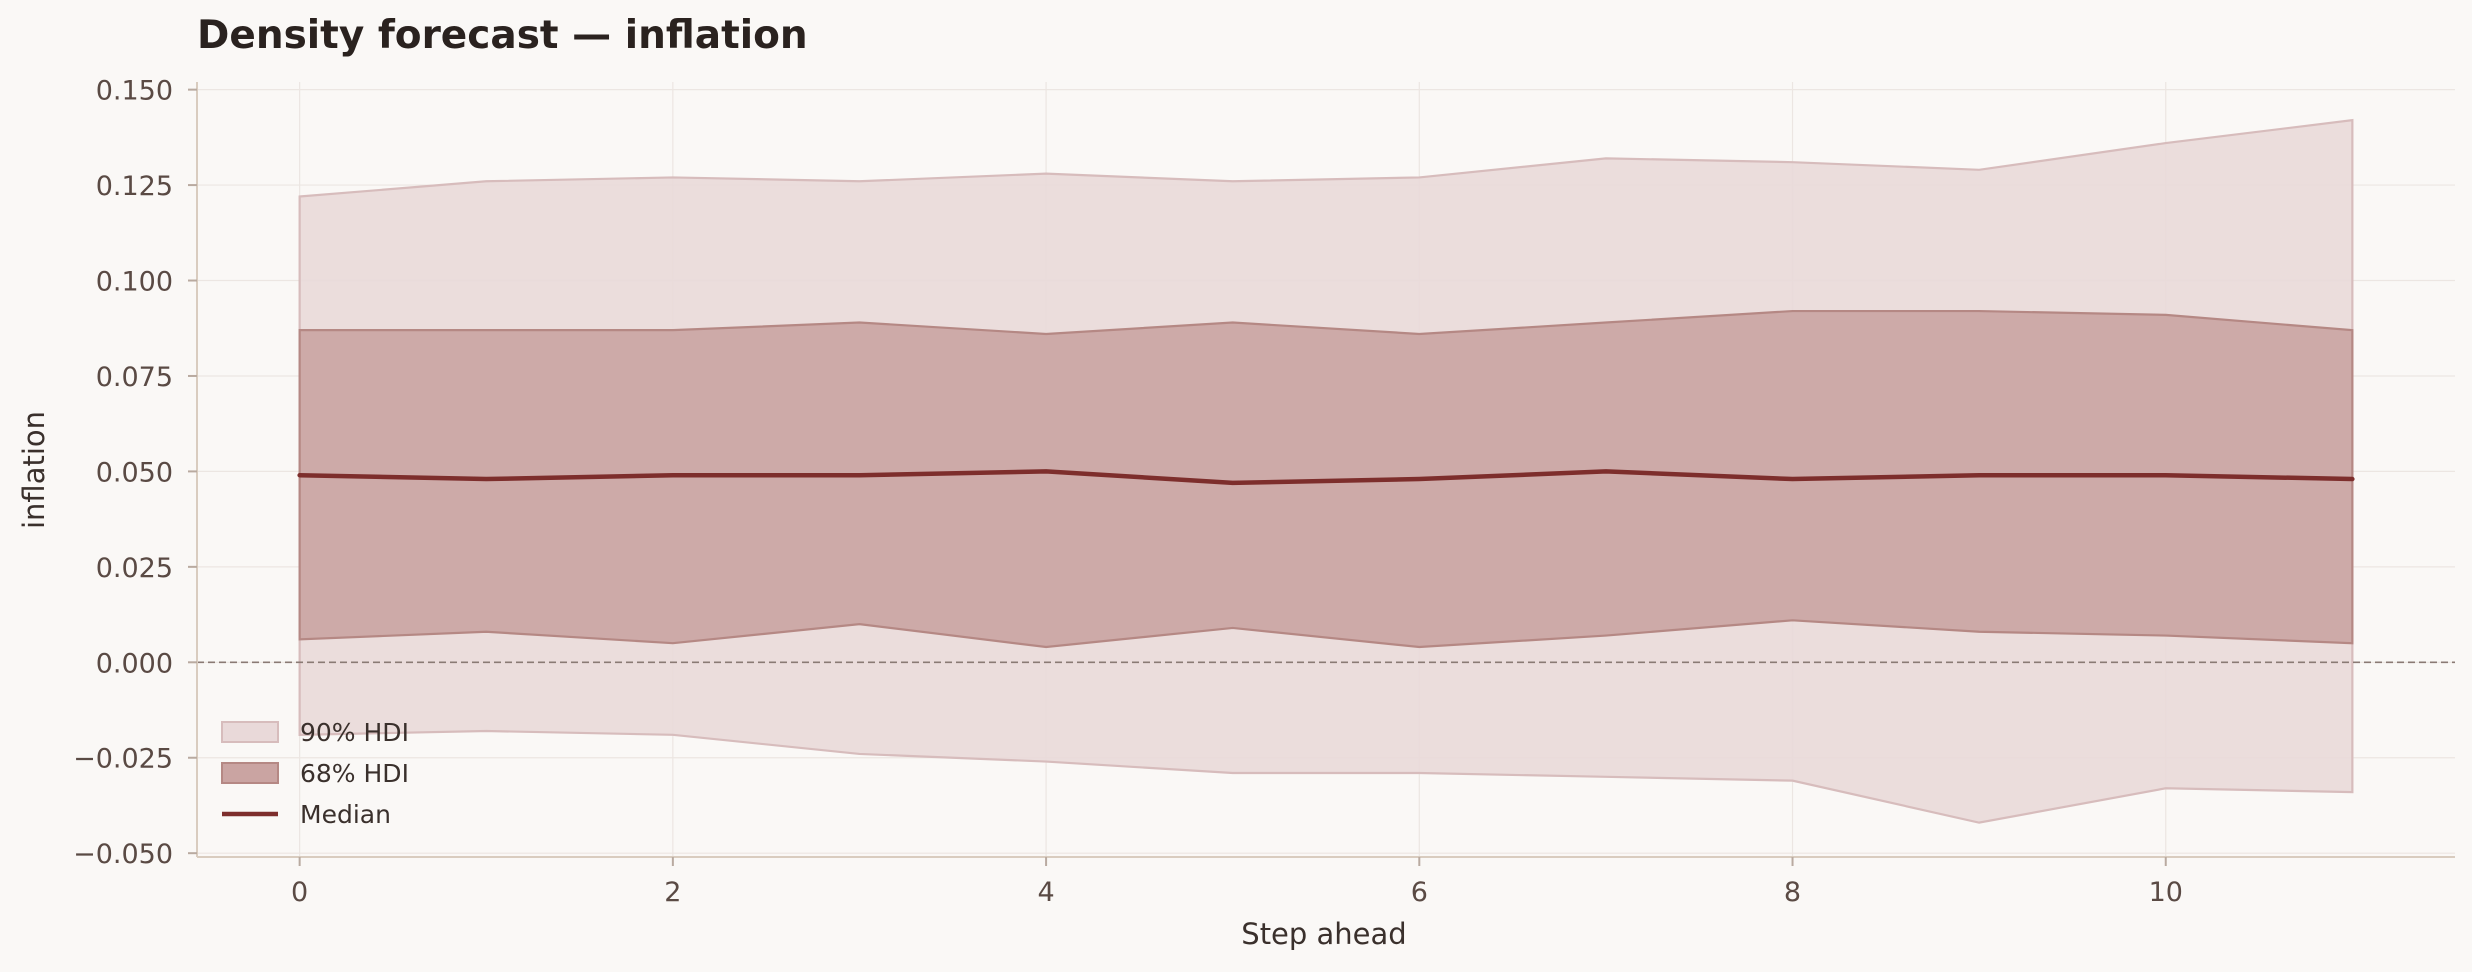 The height and width of the screenshot is (972, 2472). Describe the element at coordinates (2166, 892) in the screenshot. I see `x-tick-label: 10` at that location.